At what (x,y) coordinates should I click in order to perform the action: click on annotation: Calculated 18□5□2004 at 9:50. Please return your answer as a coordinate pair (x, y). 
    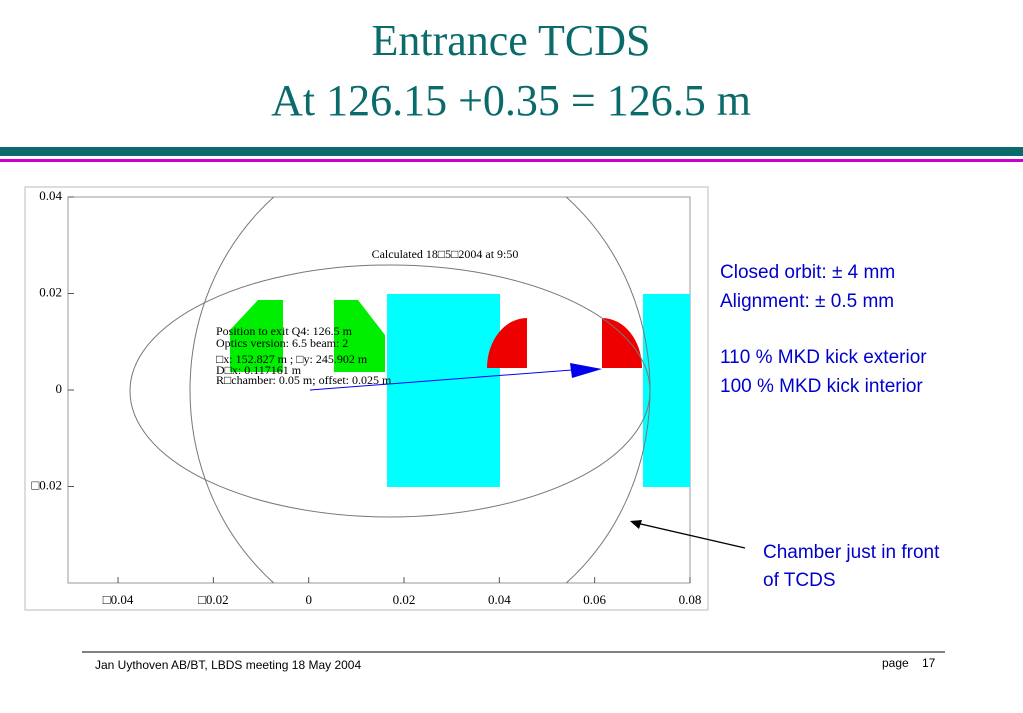
    Looking at the image, I should click on (445, 254).